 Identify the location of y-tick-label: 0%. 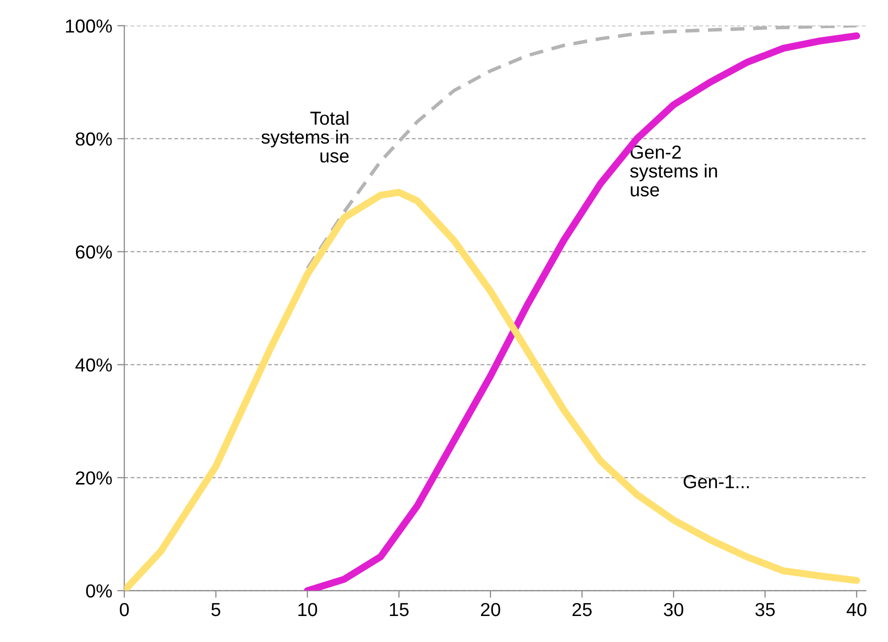
(99, 591).